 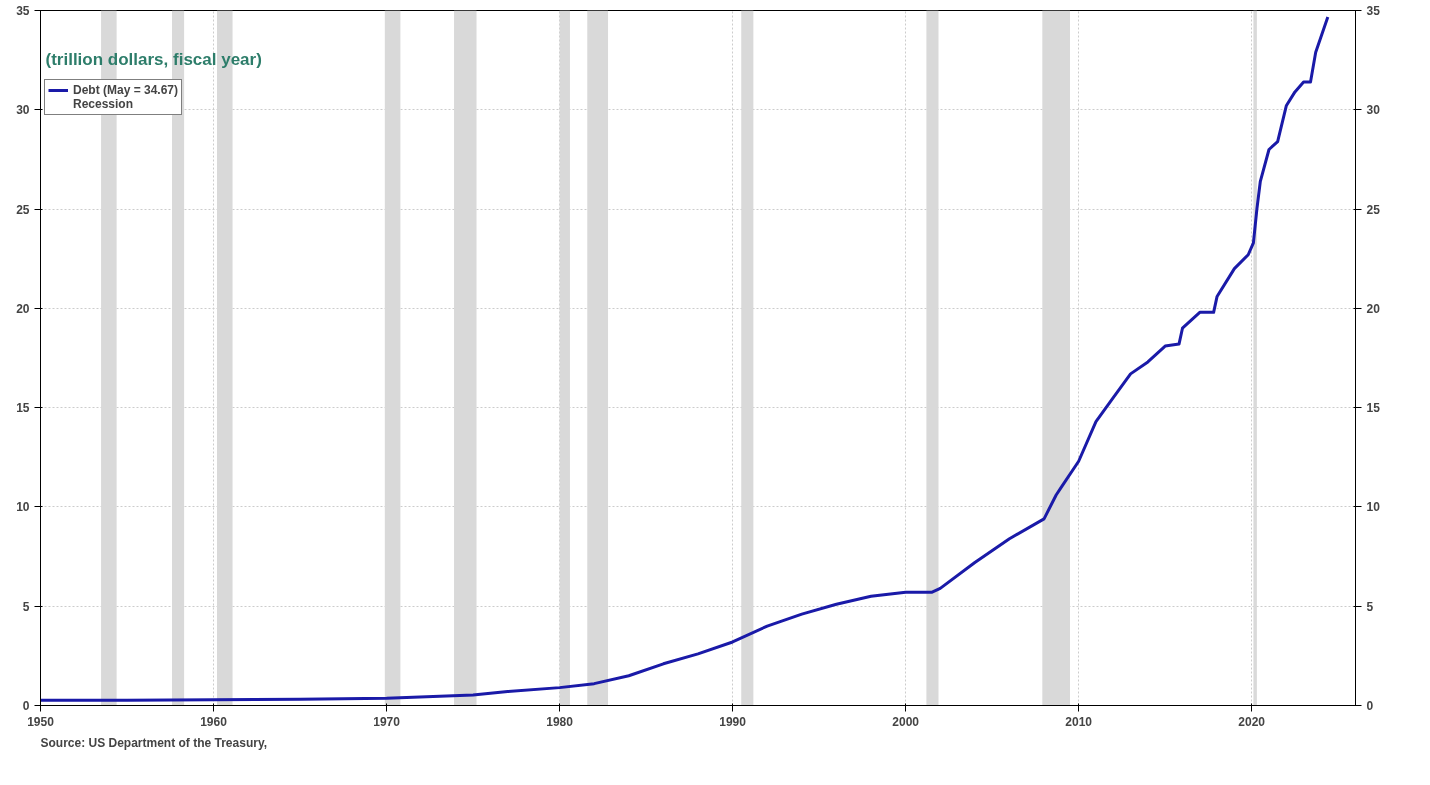 I want to click on source-note: Source: US Department of the Treasury,, so click(x=153, y=742).